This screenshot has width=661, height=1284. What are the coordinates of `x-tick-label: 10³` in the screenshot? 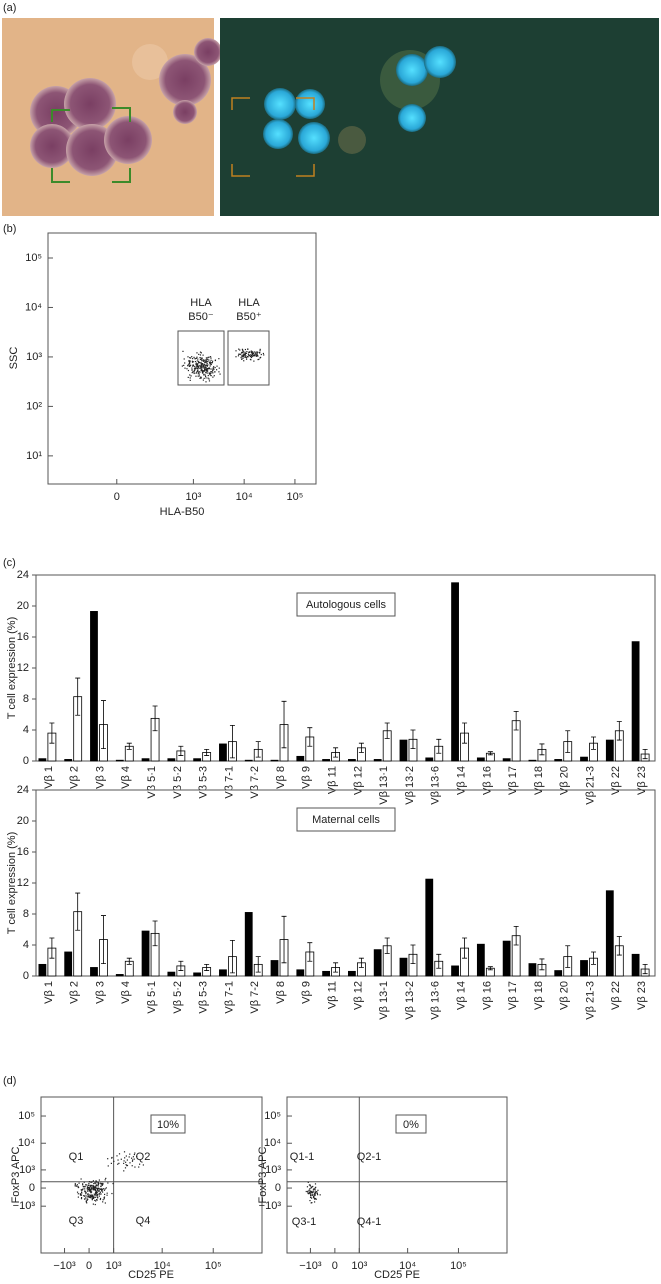 It's located at (359, 1266).